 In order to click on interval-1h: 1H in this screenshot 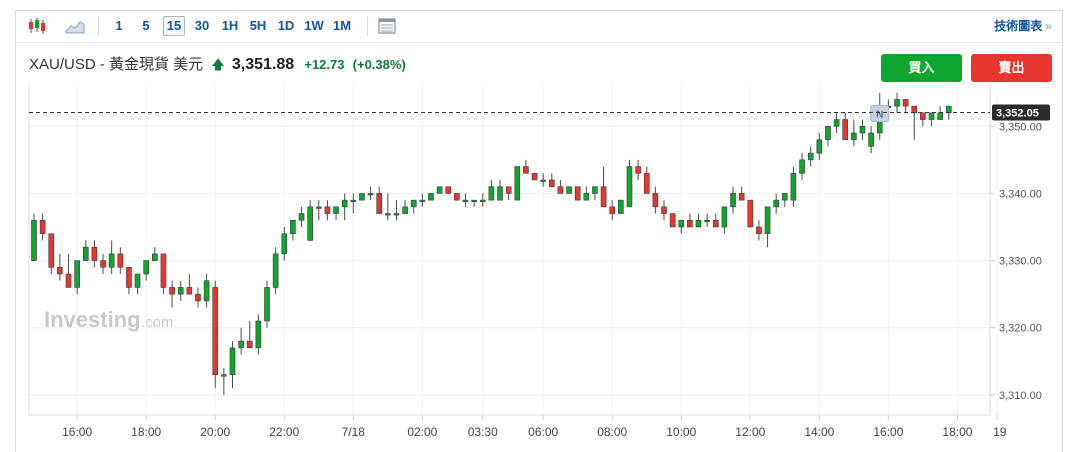, I will do `click(230, 25)`.